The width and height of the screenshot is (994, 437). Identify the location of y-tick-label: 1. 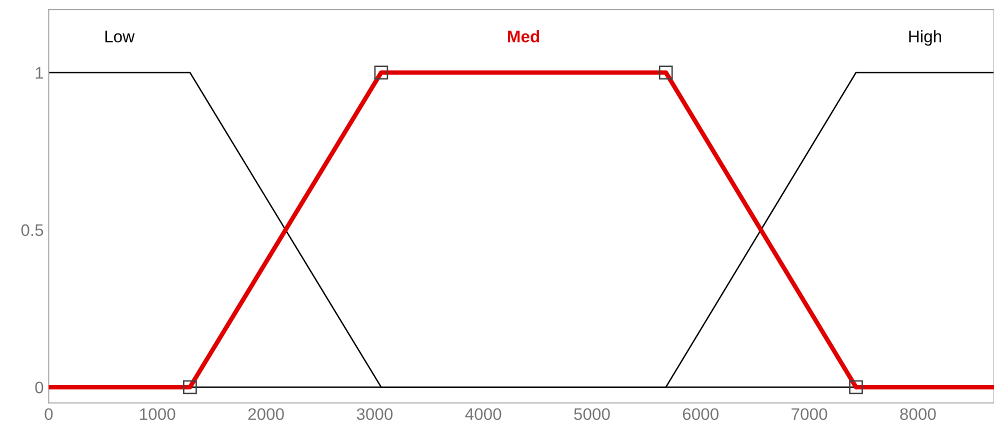
(40, 73).